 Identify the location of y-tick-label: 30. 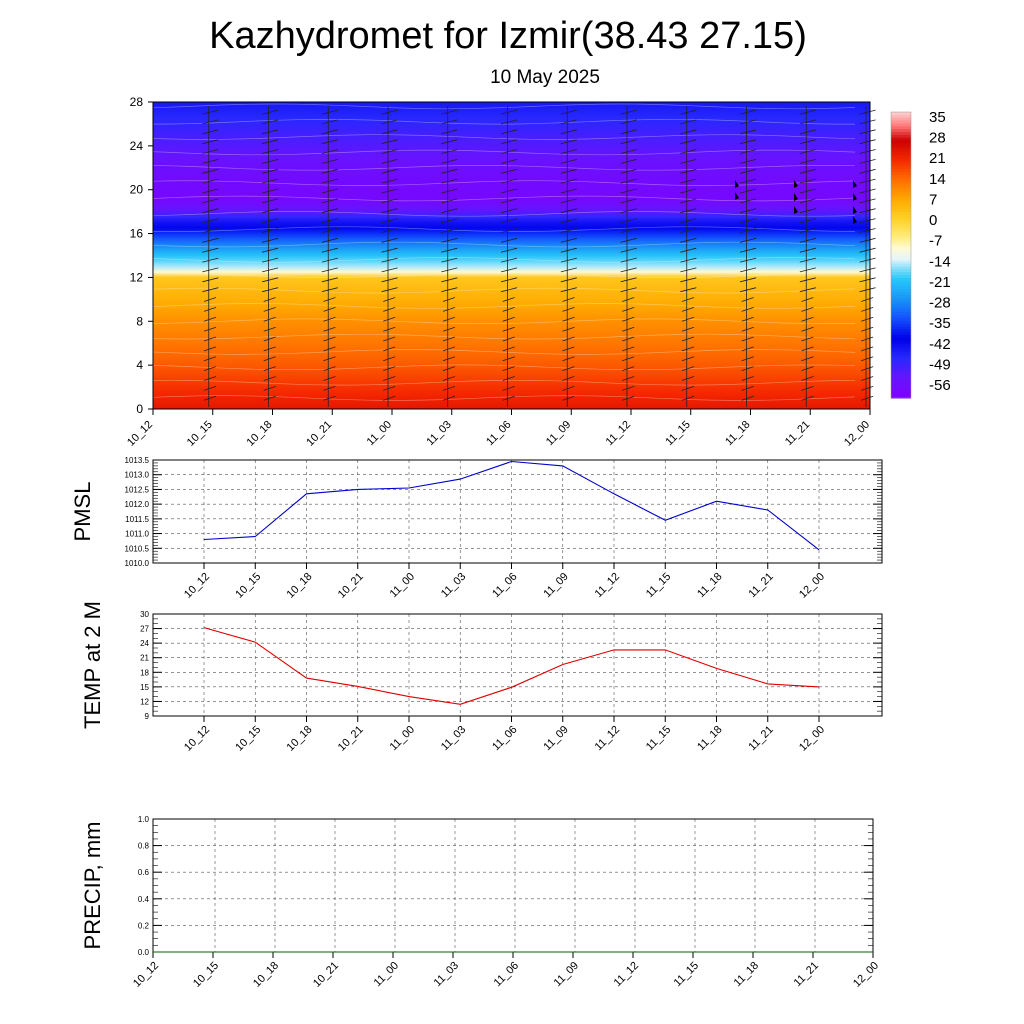
(144, 614).